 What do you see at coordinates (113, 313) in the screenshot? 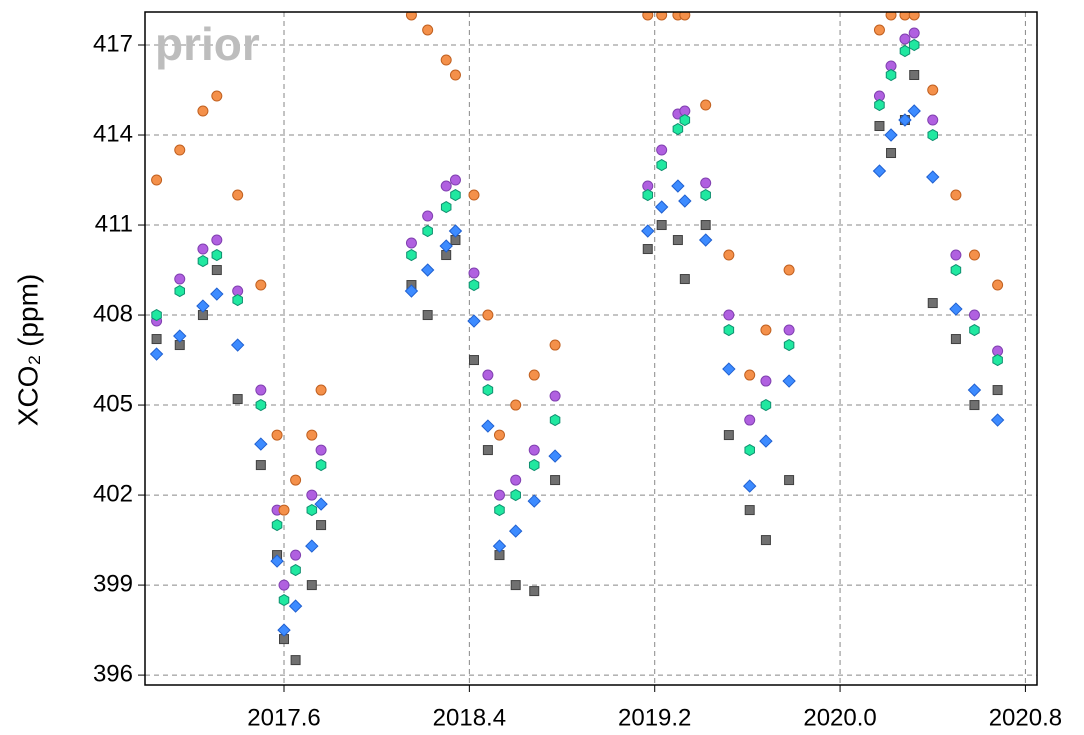
I see `y-tick-label: 408` at bounding box center [113, 313].